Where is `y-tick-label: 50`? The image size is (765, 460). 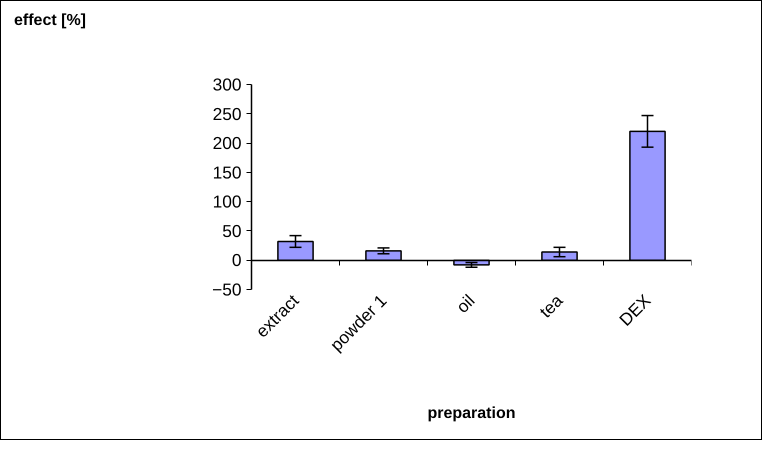 y-tick-label: 50 is located at coordinates (232, 230).